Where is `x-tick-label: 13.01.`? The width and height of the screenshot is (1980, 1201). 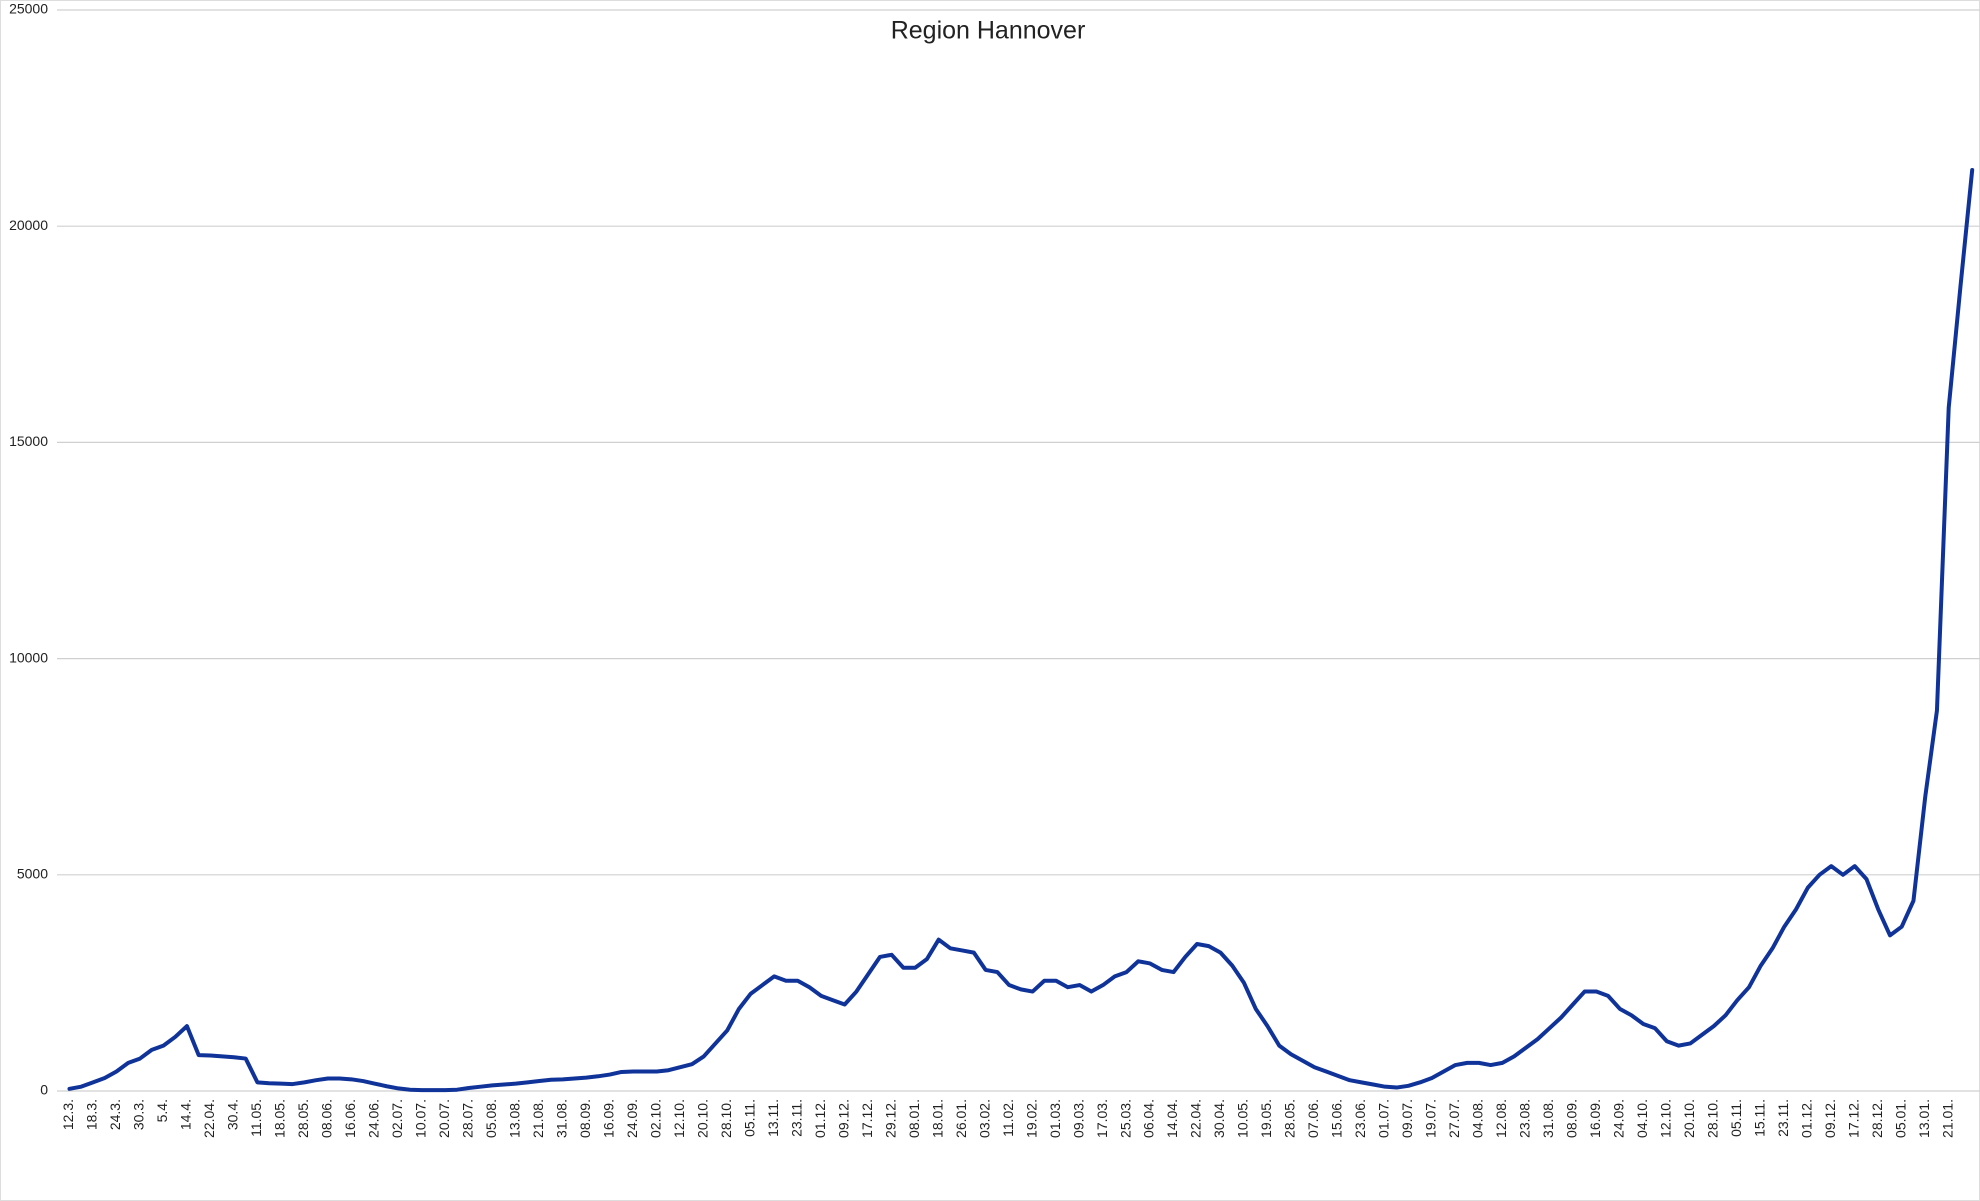
x-tick-label: 13.01. is located at coordinates (1924, 1118).